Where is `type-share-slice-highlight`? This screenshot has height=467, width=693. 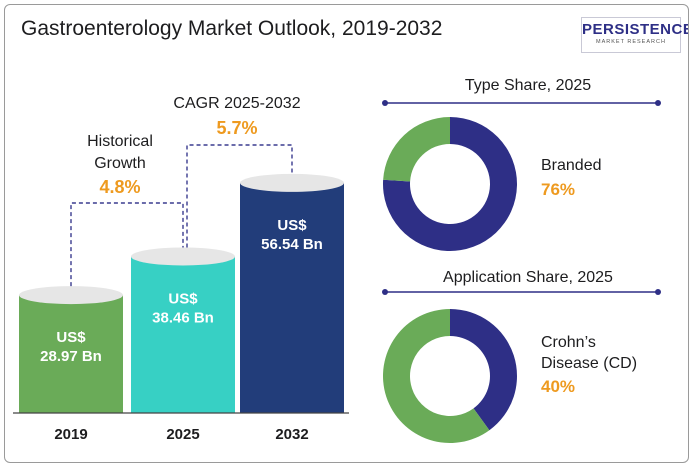 type-share-slice-highlight is located at coordinates (450, 184).